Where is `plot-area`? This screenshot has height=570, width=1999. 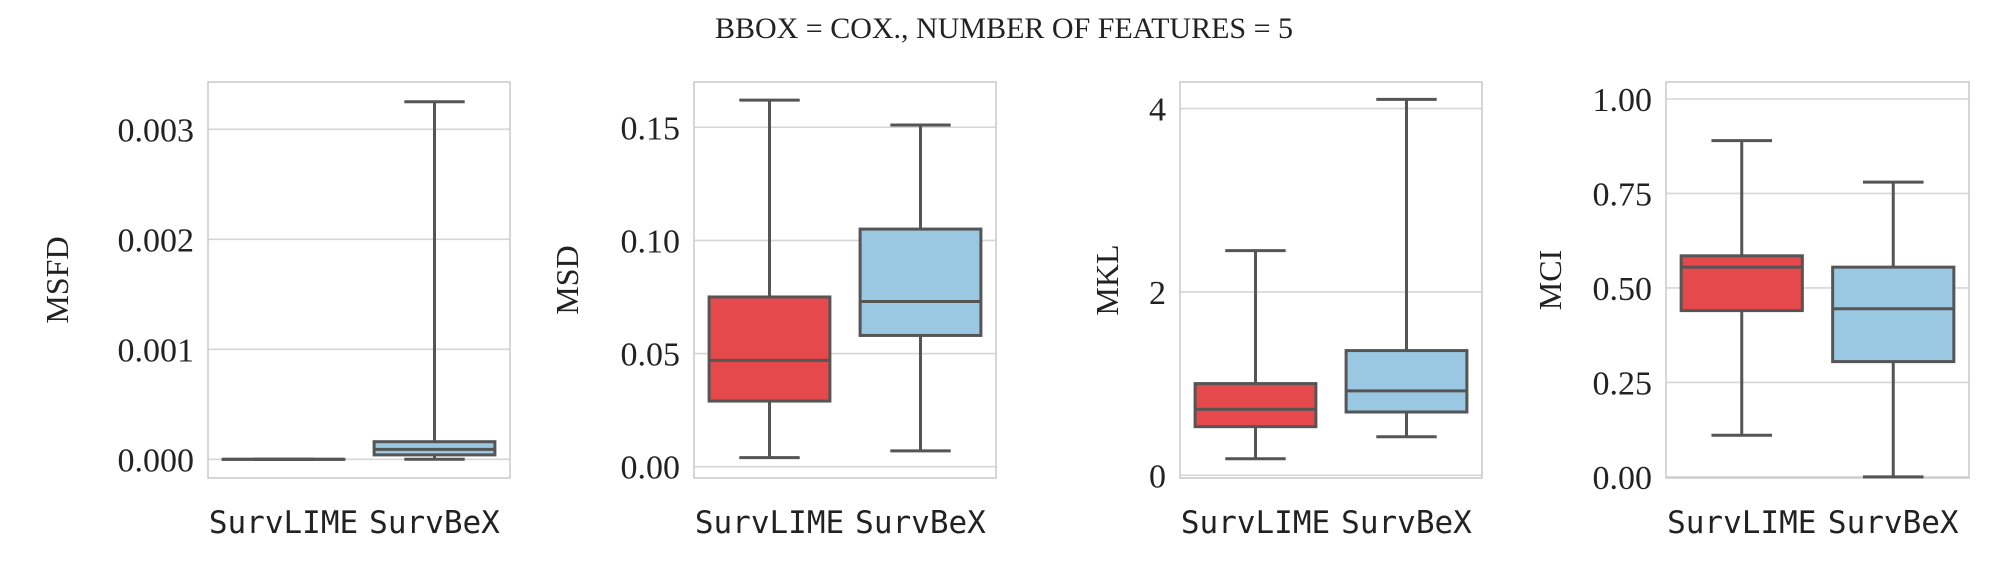 plot-area is located at coordinates (359, 280).